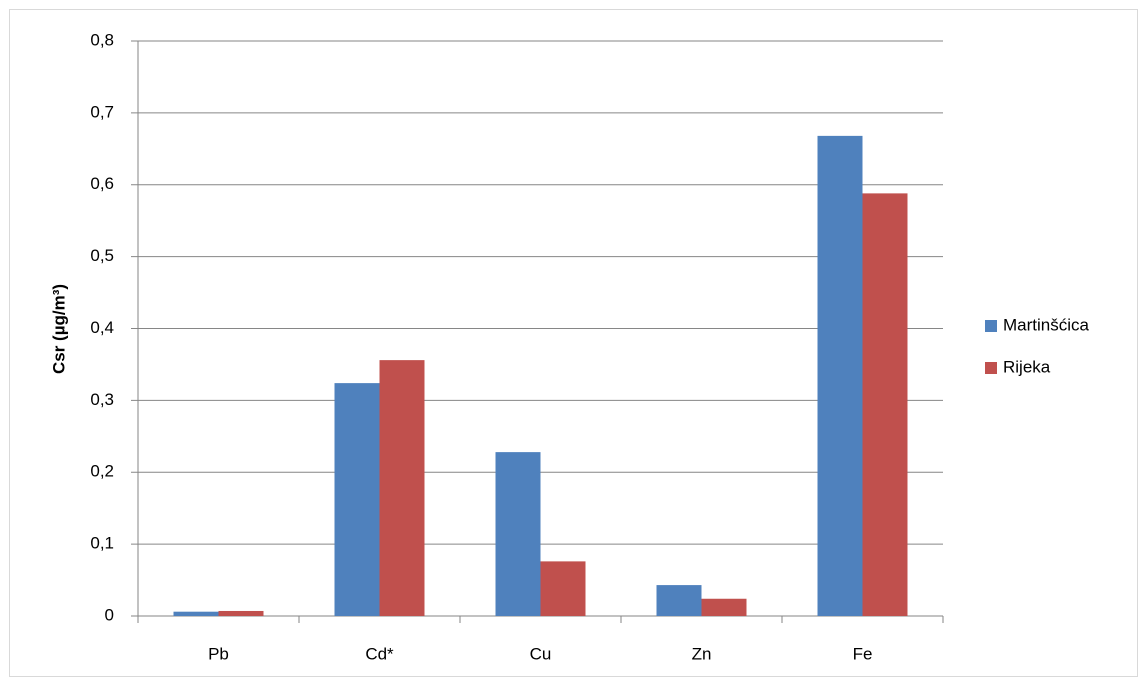  What do you see at coordinates (102, 255) in the screenshot?
I see `y-tick-label: 0,5` at bounding box center [102, 255].